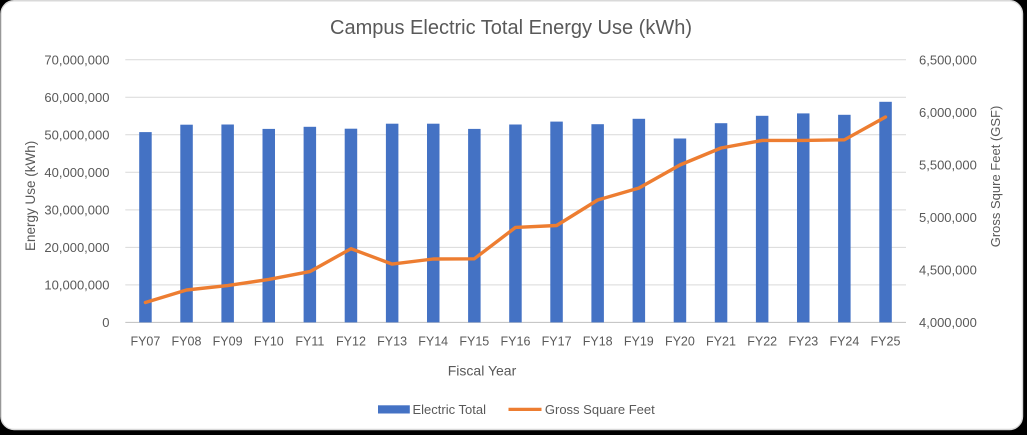 The image size is (1027, 435). I want to click on svg-text: FY10, so click(269, 341).